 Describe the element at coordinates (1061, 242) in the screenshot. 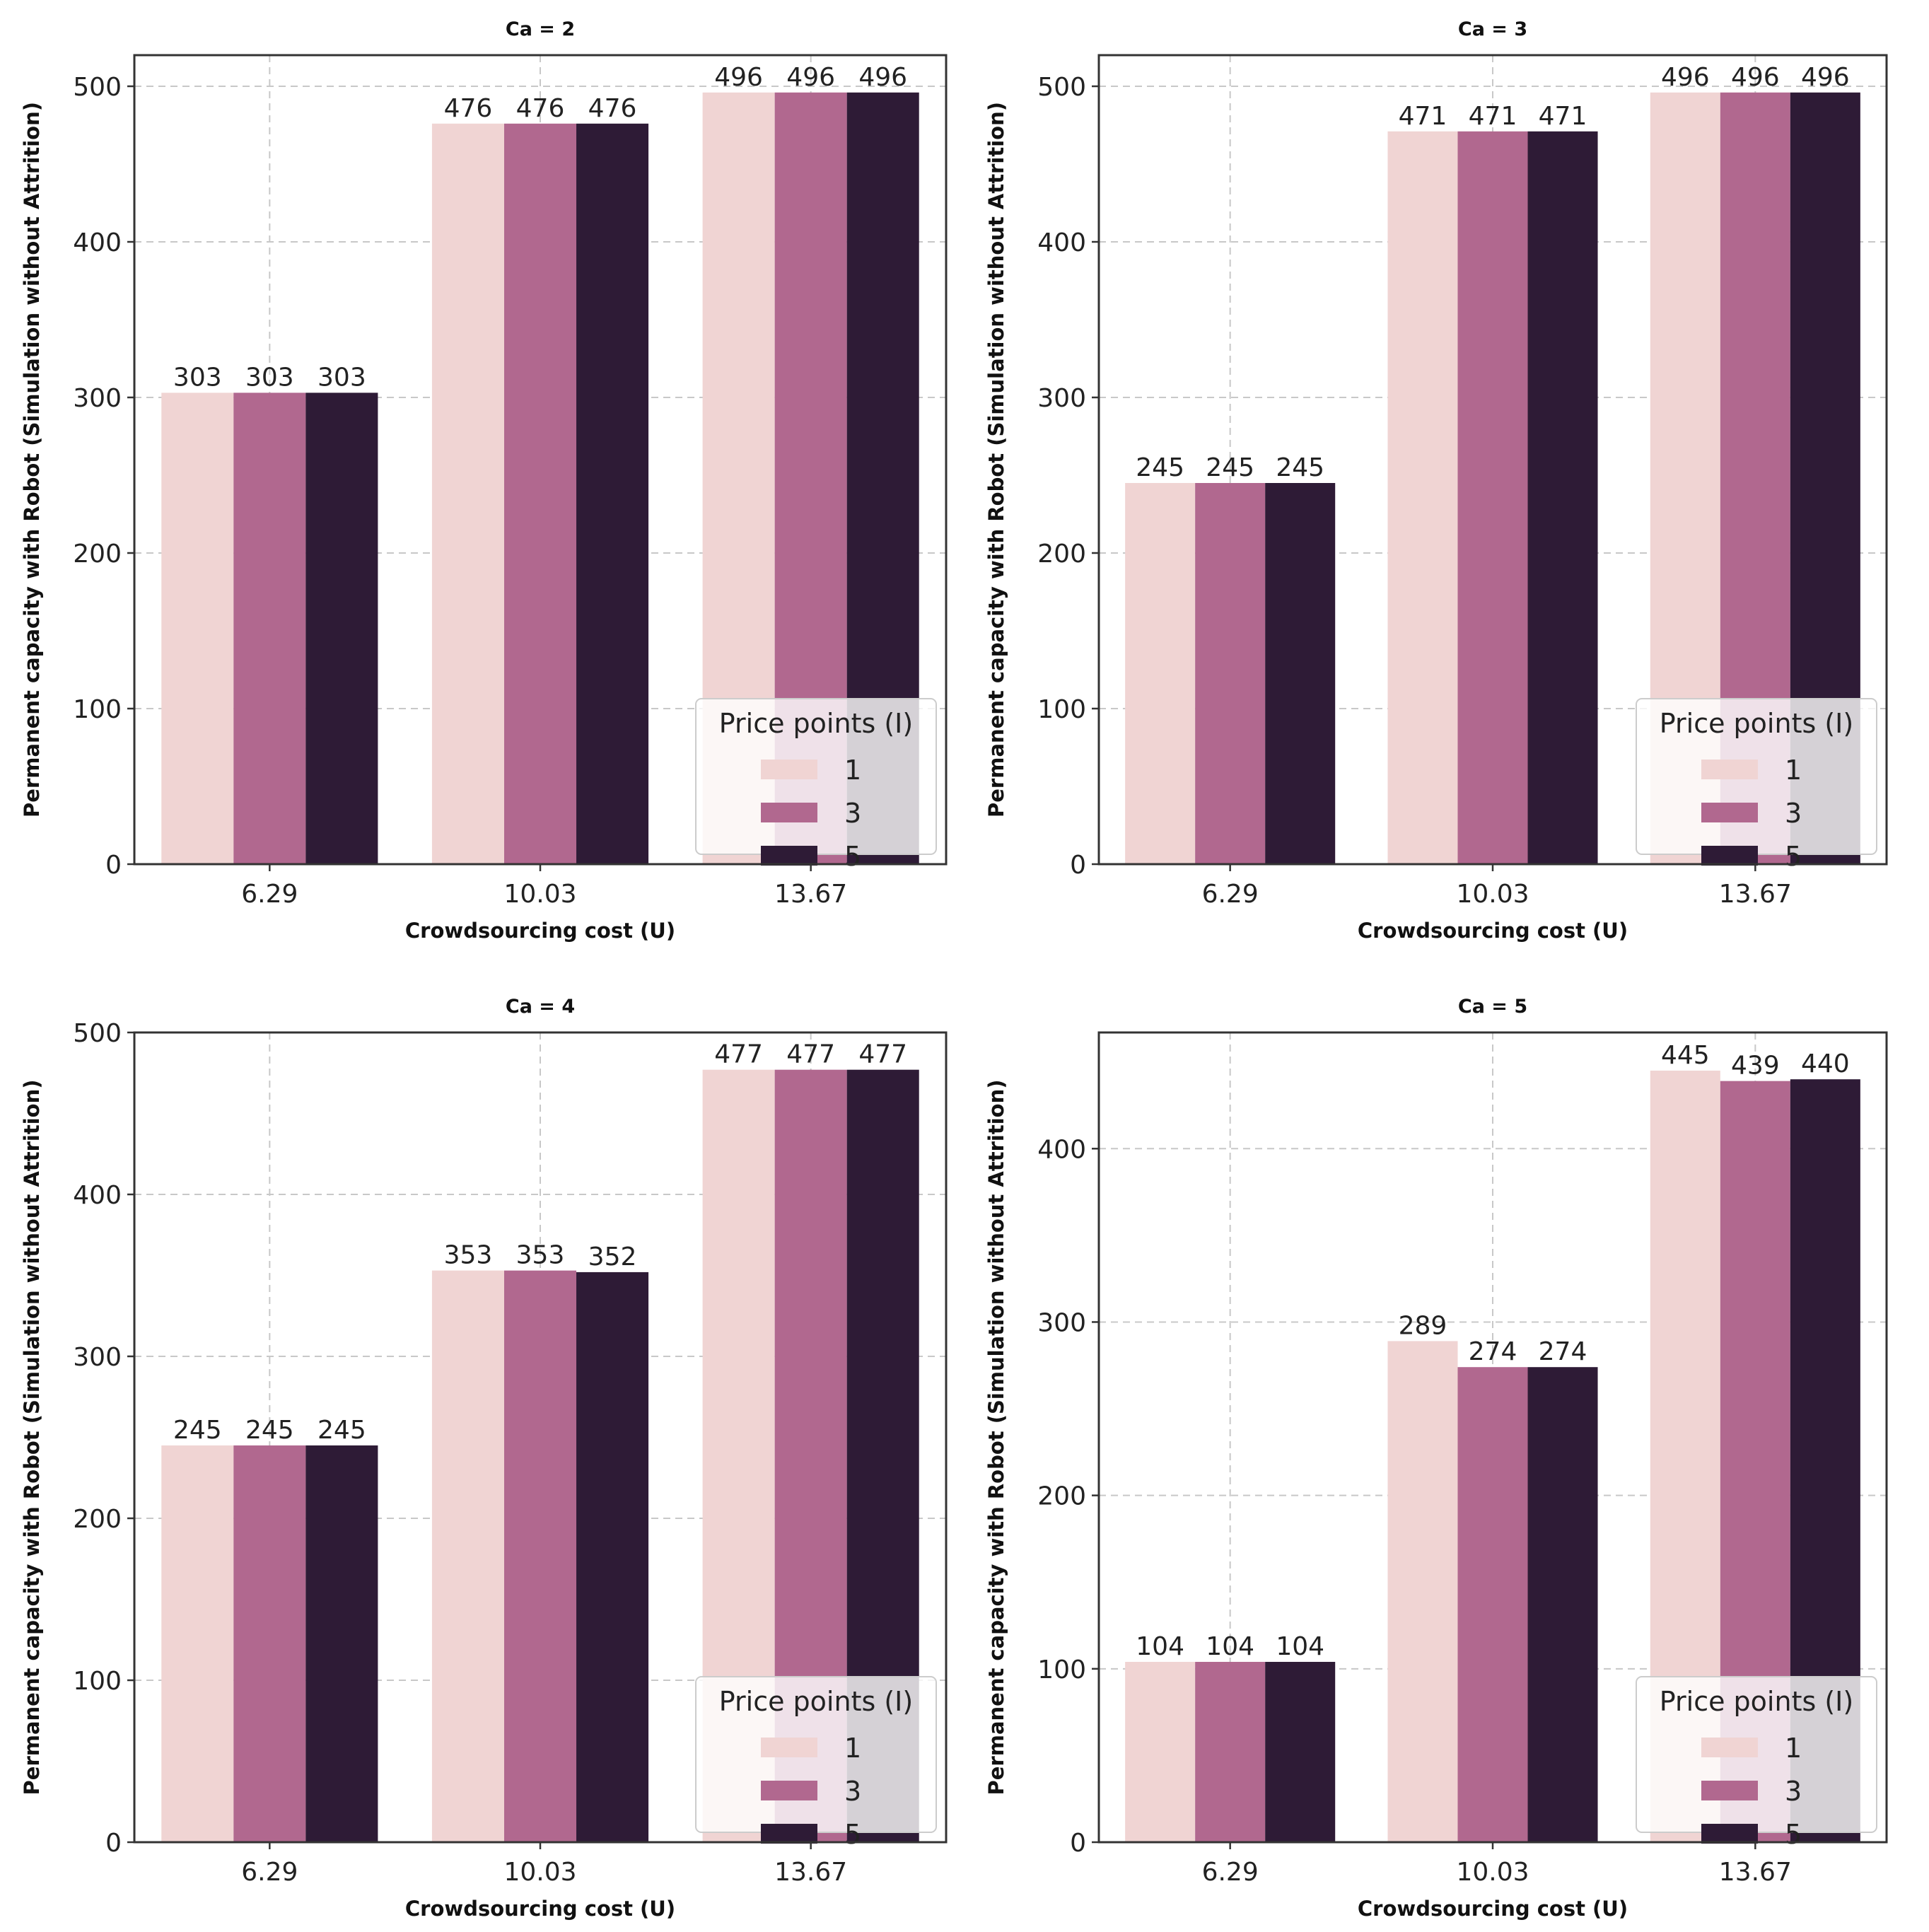

I see `y-tick-label: 400` at that location.